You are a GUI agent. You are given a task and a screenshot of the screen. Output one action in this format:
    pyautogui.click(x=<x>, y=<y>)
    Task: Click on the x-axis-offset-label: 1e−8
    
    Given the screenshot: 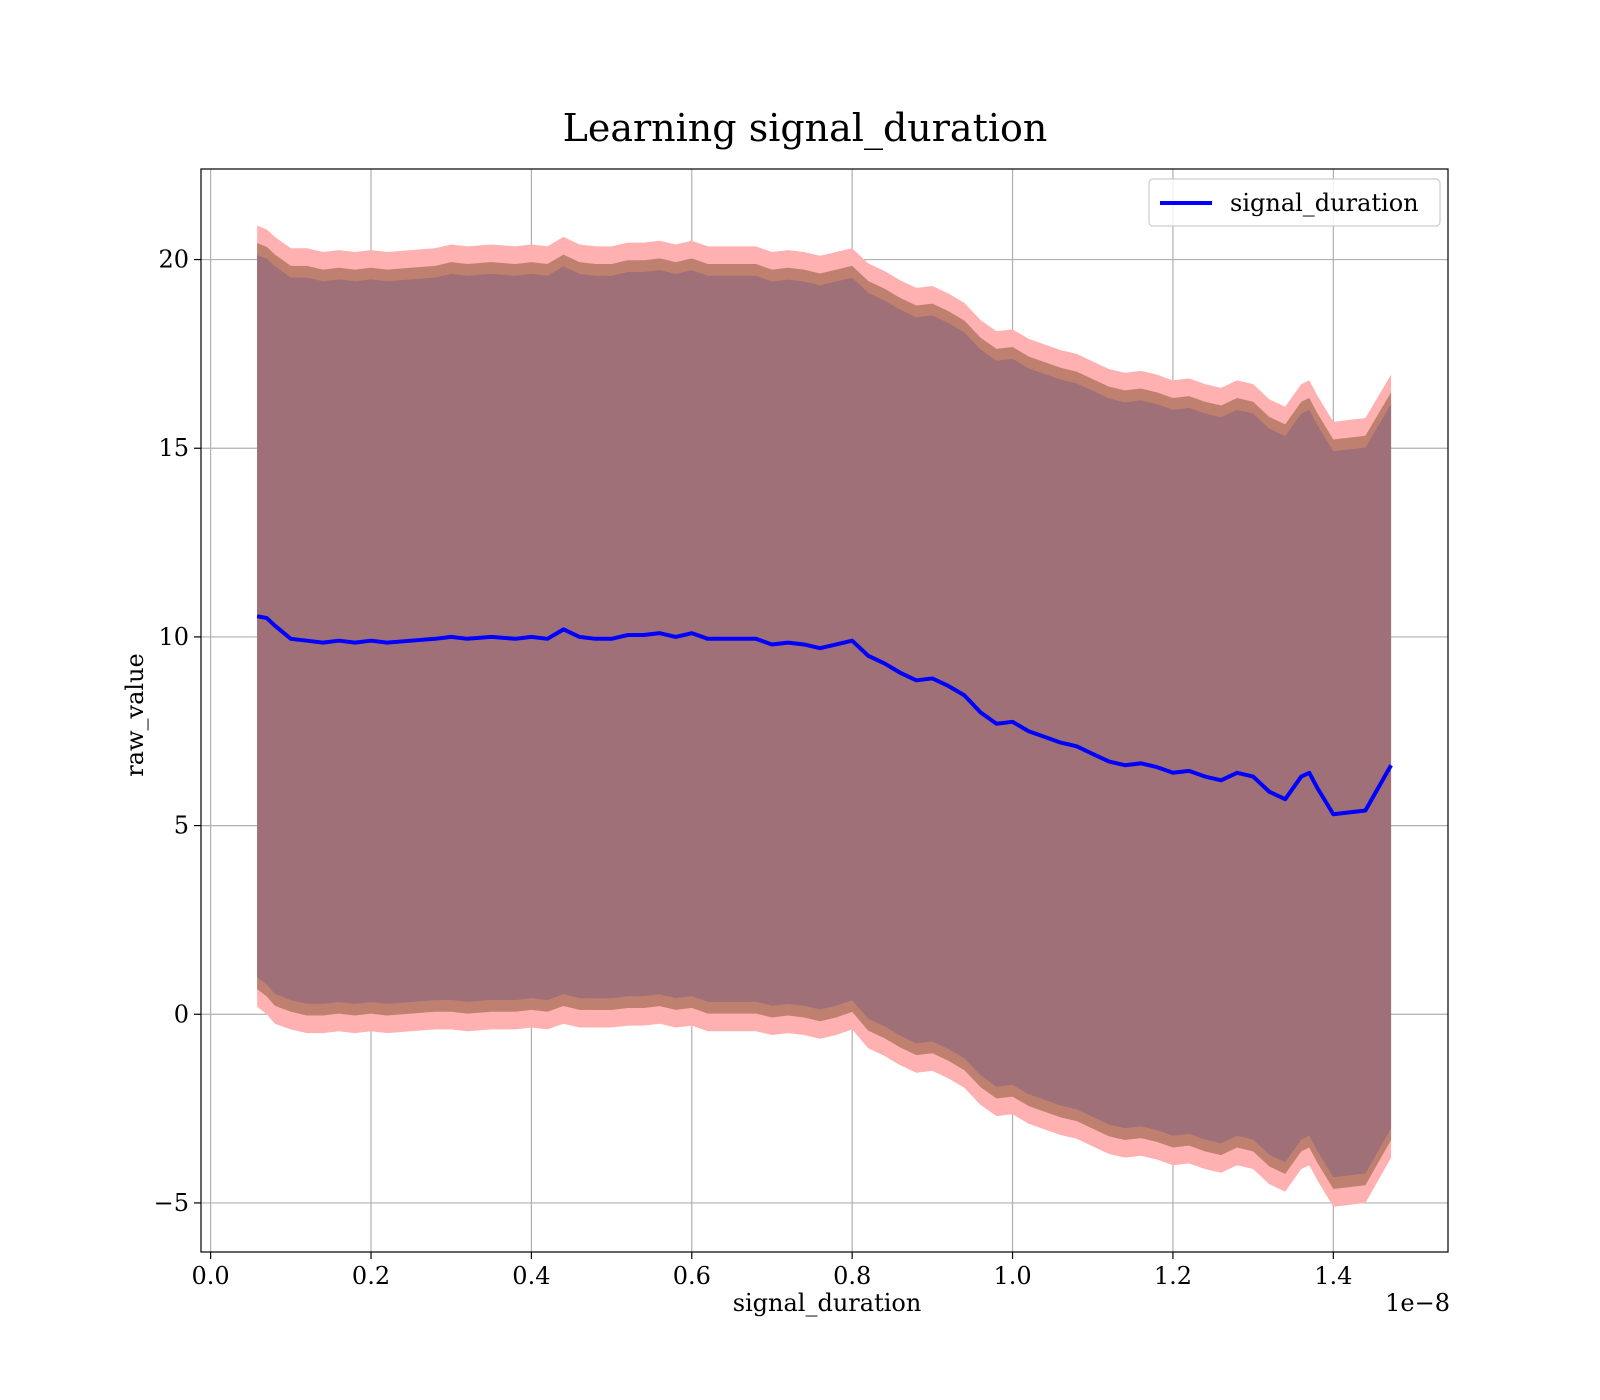 What is the action you would take?
    pyautogui.click(x=1417, y=1303)
    